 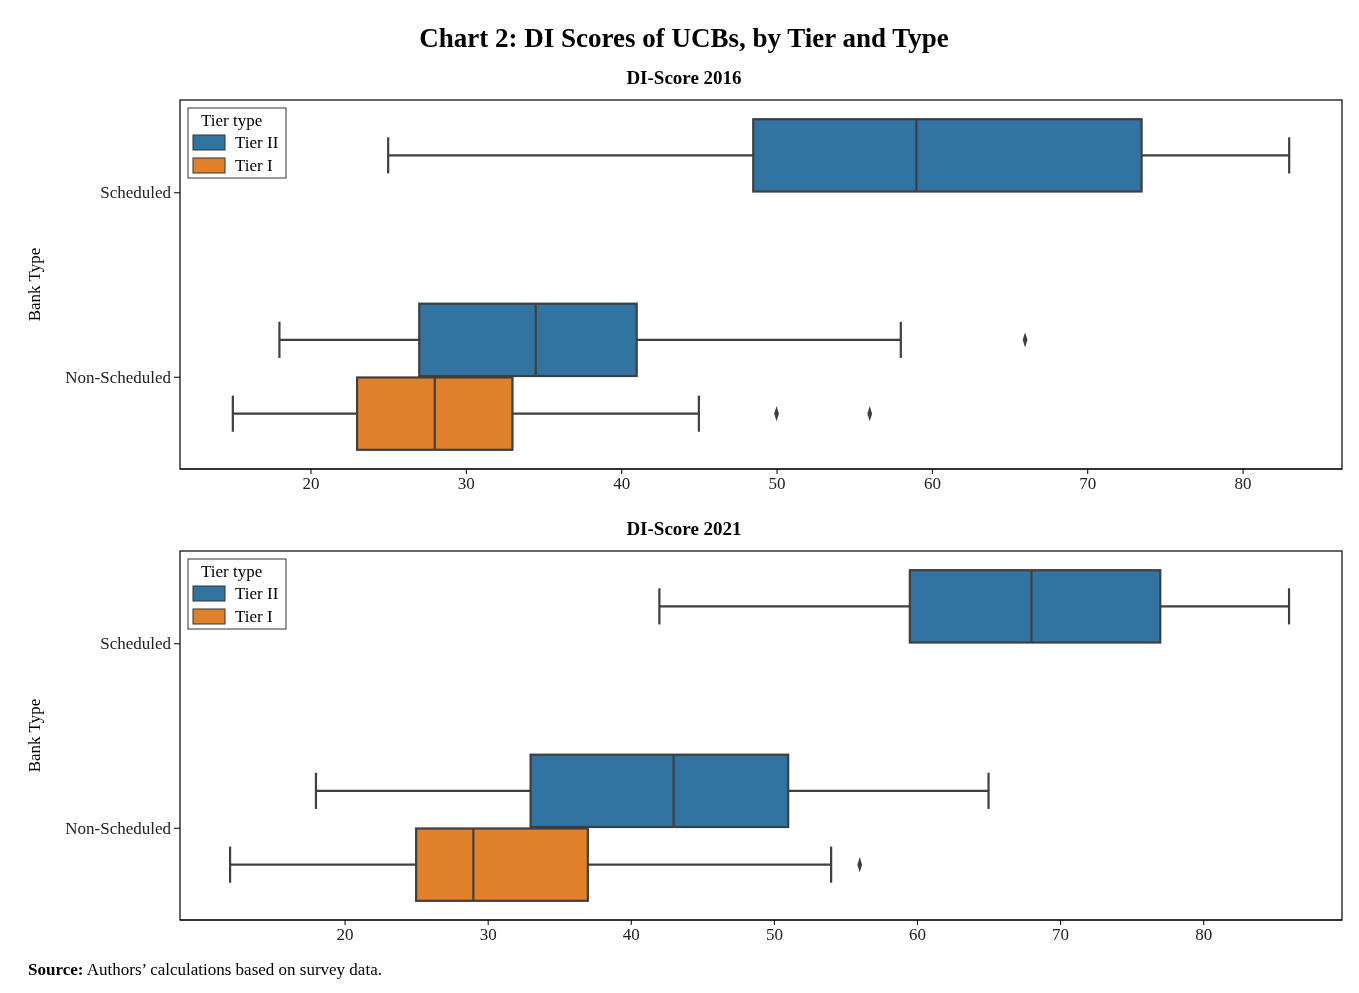 What do you see at coordinates (684, 38) in the screenshot?
I see `chart-title: Chart 2: DI Scores of UCBs, by Tier and Type` at bounding box center [684, 38].